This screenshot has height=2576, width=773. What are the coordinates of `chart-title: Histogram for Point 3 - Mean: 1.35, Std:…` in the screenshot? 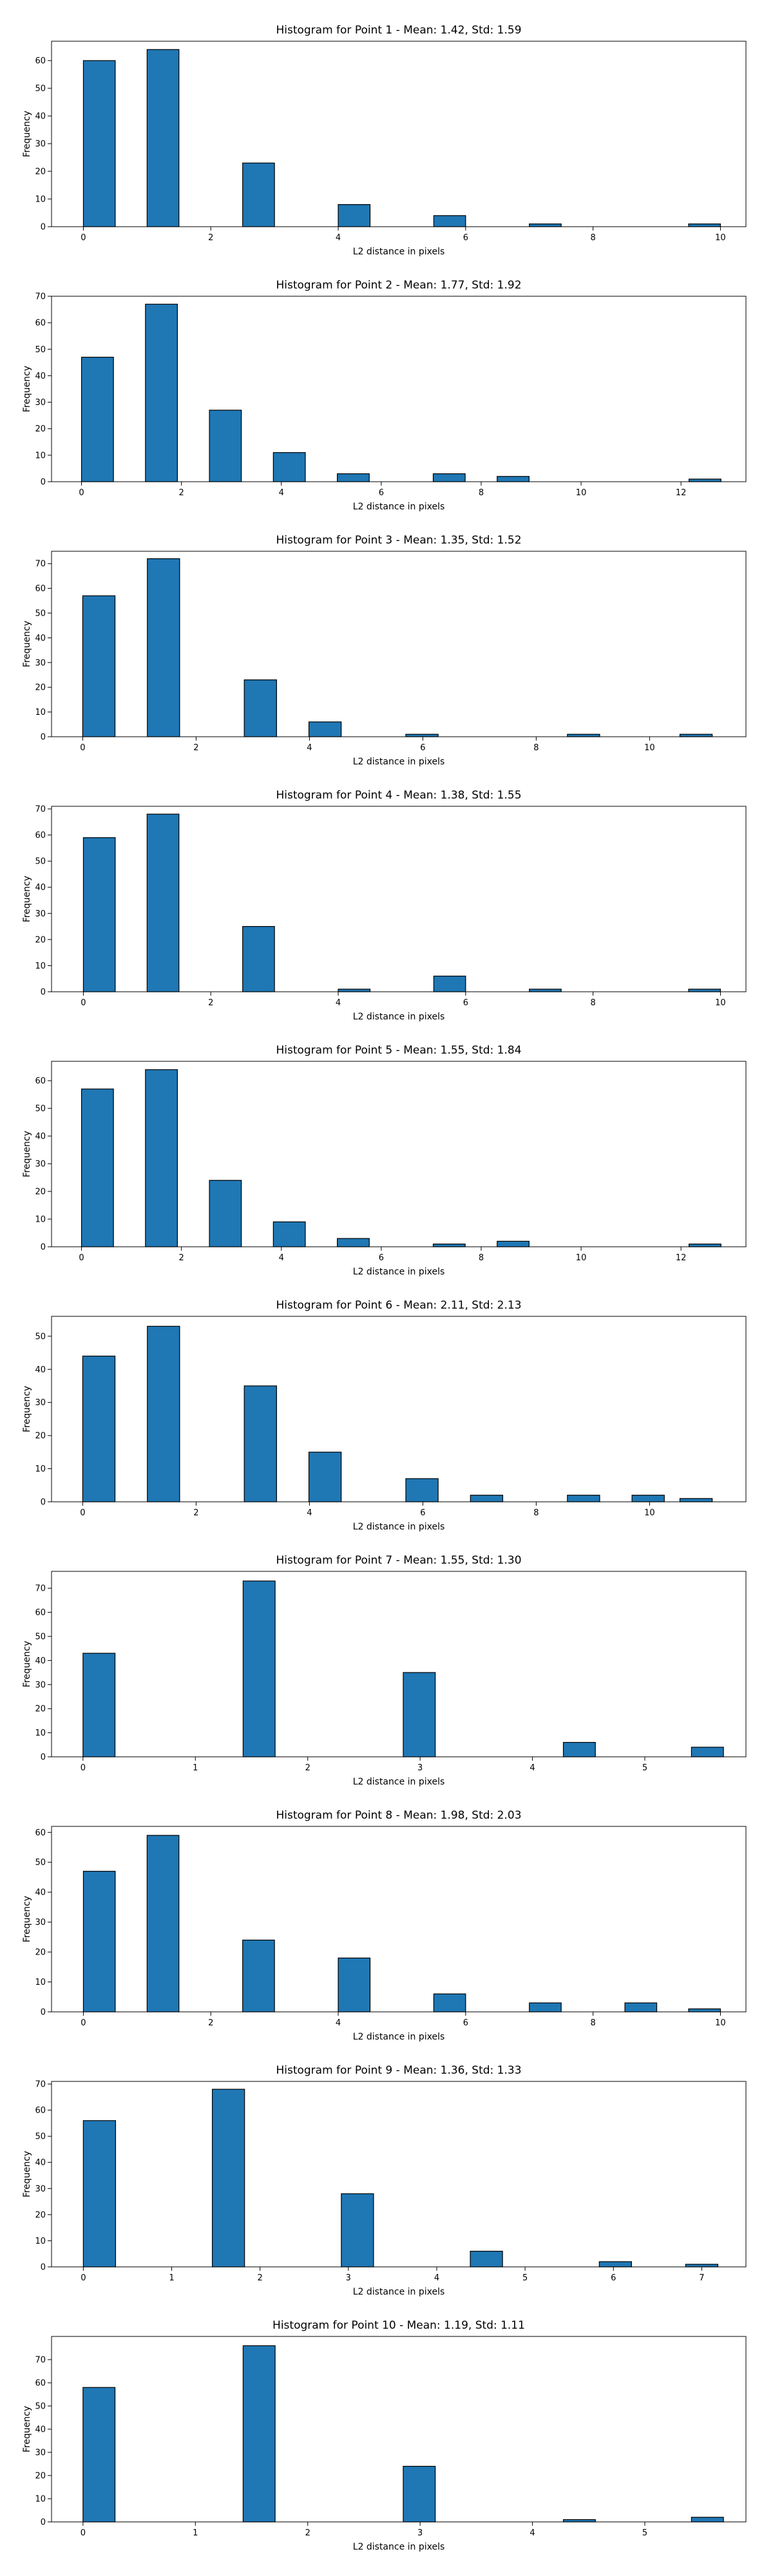 It's located at (398, 540).